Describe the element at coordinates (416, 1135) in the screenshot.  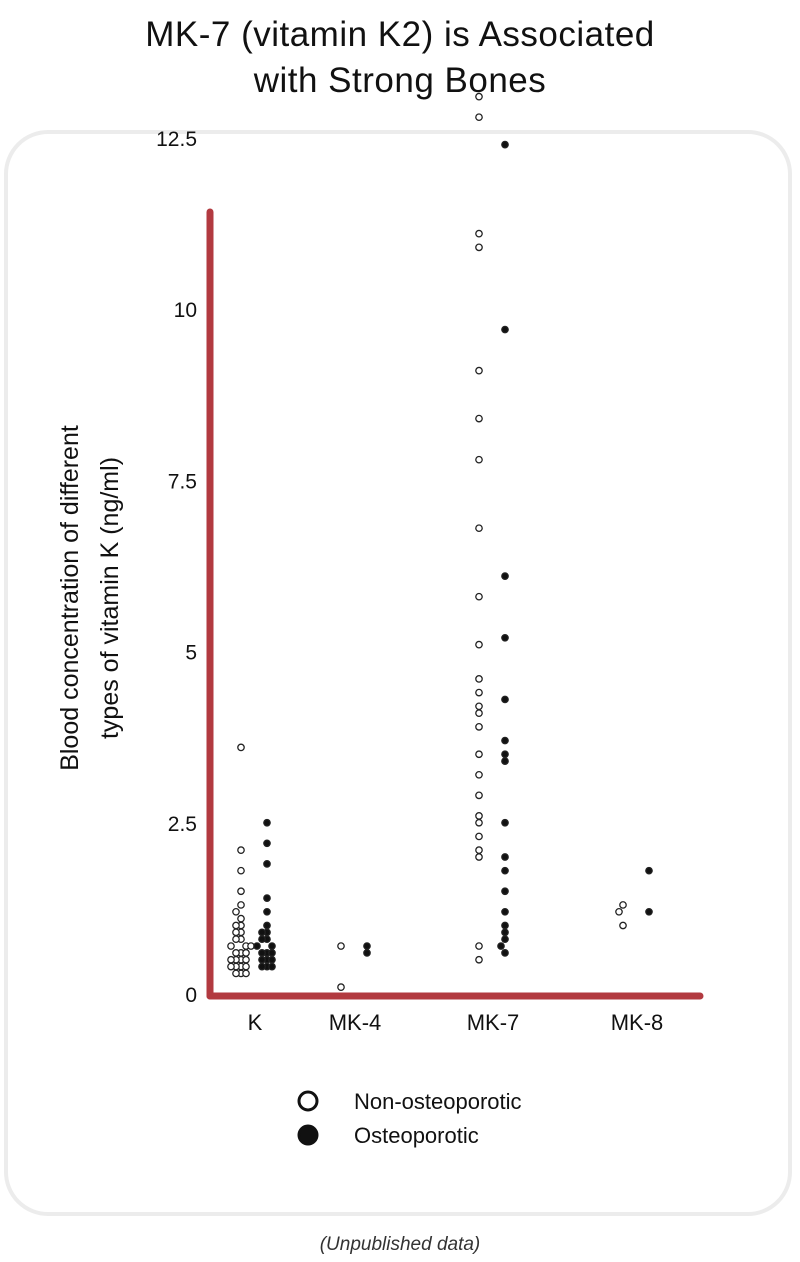
I see `legend-label: Osteoporotic` at that location.